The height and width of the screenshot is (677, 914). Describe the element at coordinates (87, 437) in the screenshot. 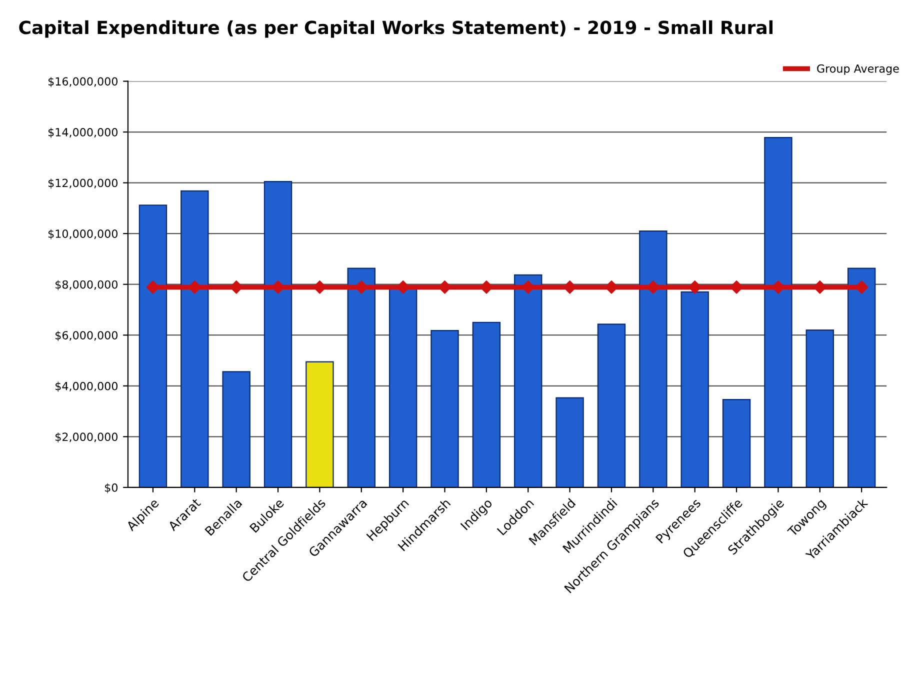

I see `y-tick-label: $2,000,000` at that location.